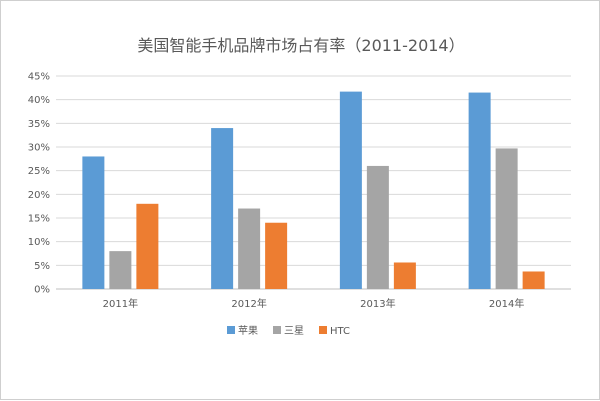 The image size is (600, 401). Describe the element at coordinates (479, 190) in the screenshot. I see `bar-苹果-2014年` at that location.